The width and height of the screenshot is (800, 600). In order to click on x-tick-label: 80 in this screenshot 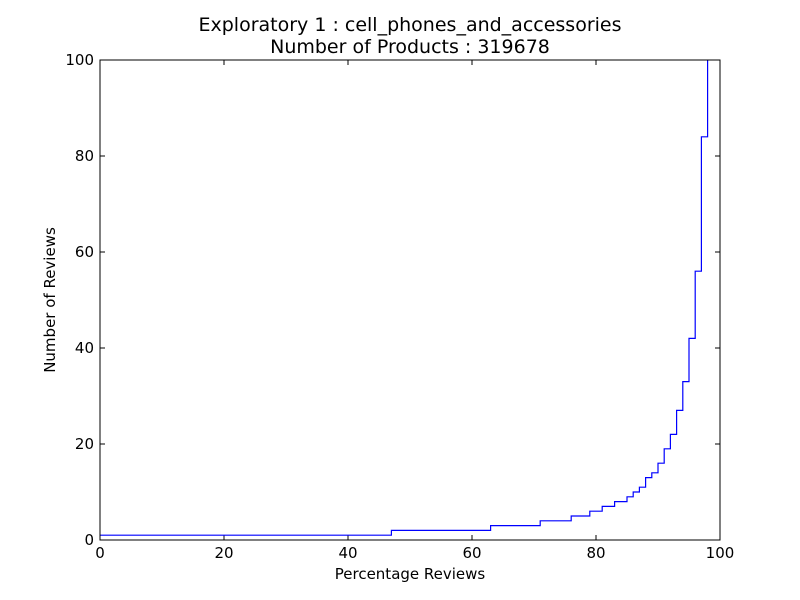, I will do `click(595, 553)`.